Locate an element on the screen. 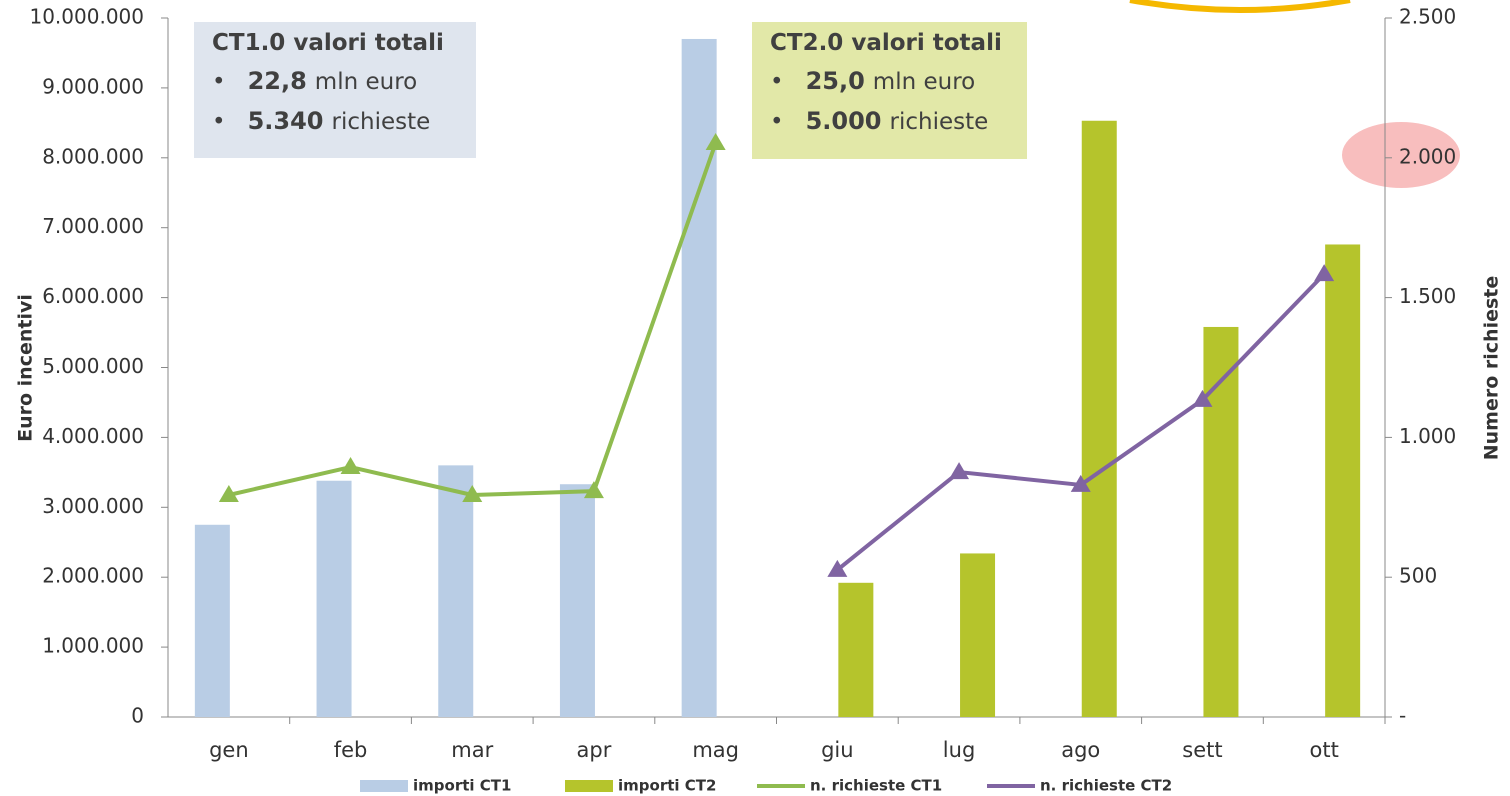  y-tick-label: 0 is located at coordinates (137, 716).